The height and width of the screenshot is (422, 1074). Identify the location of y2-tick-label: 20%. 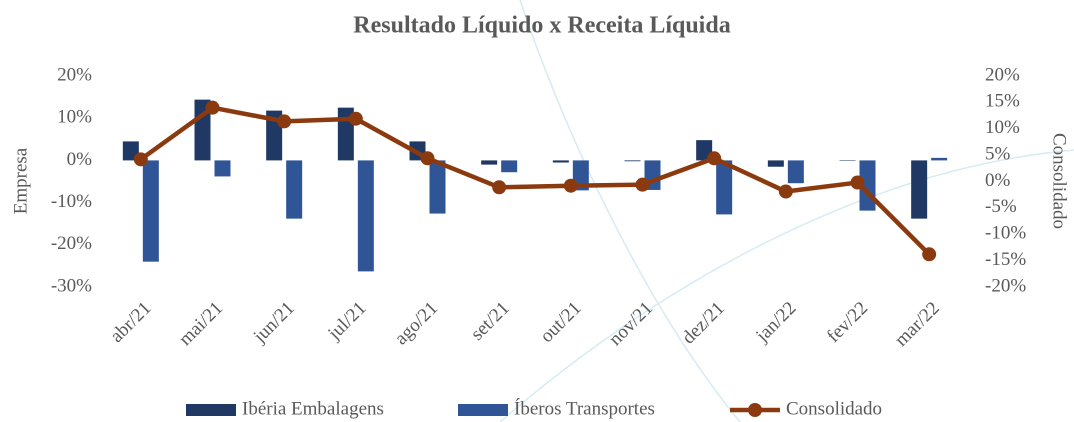
(1002, 74).